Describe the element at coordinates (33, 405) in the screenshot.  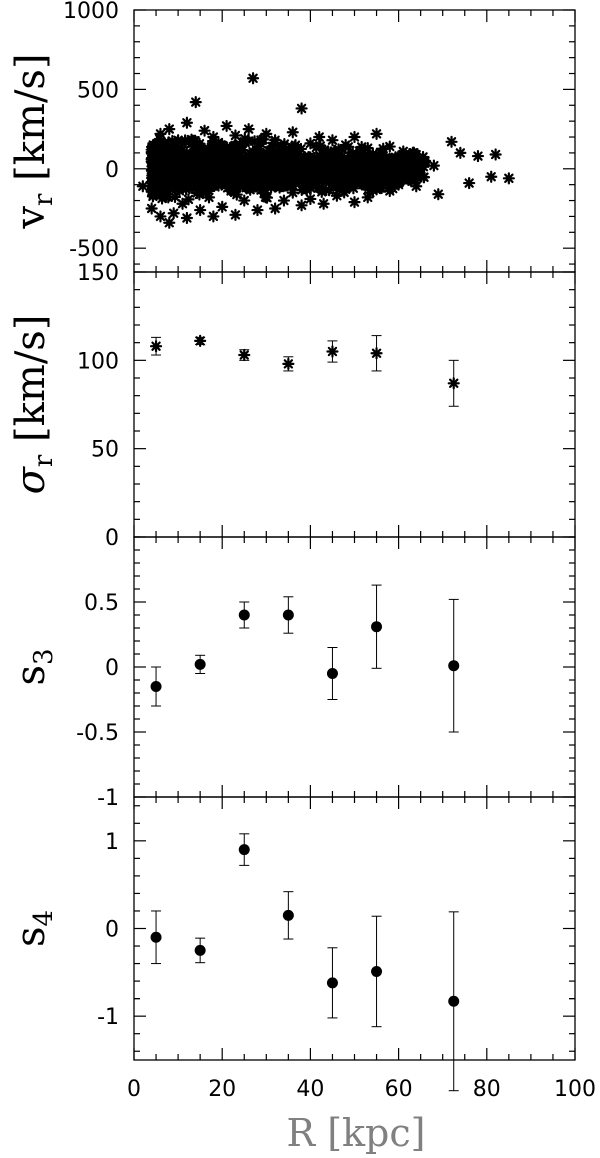
I see `panel-sigma-ylabel: σr [km/s]` at that location.